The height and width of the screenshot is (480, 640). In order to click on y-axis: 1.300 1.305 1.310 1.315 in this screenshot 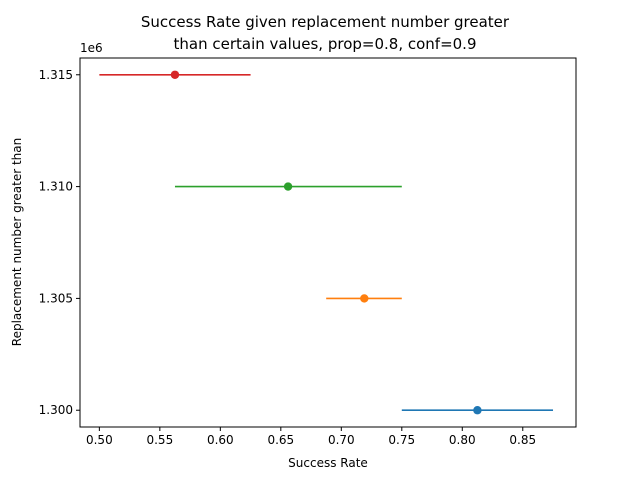, I will do `click(59, 242)`.